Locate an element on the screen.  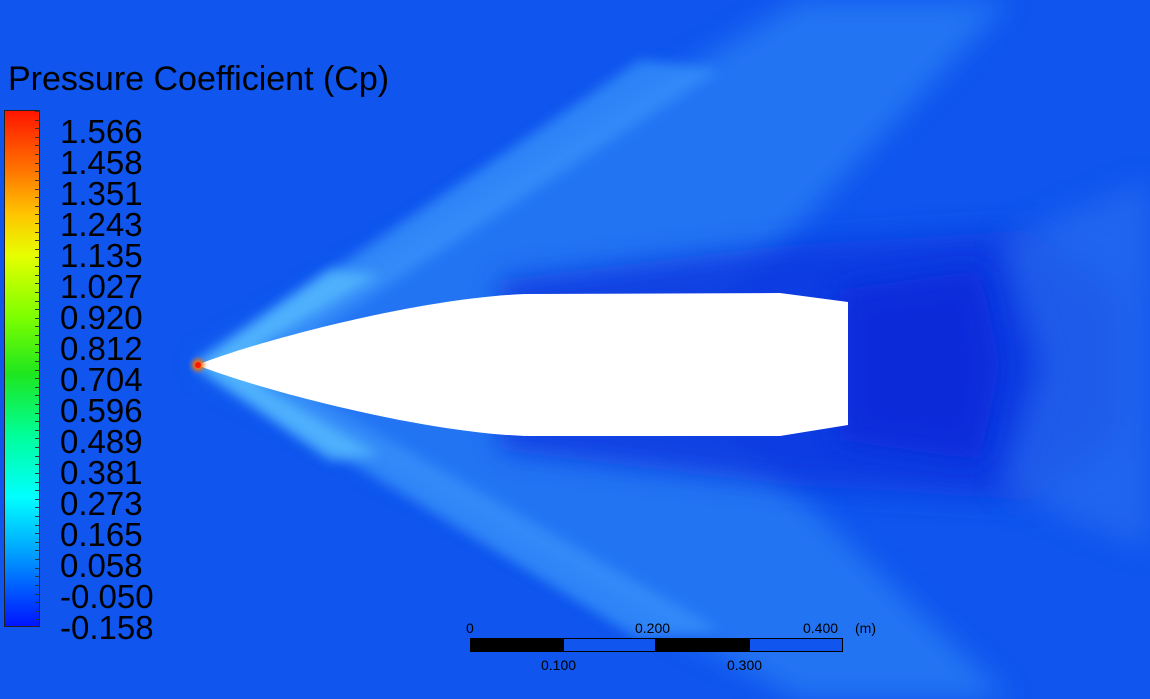
legend-value: 1.351 is located at coordinates (101, 193).